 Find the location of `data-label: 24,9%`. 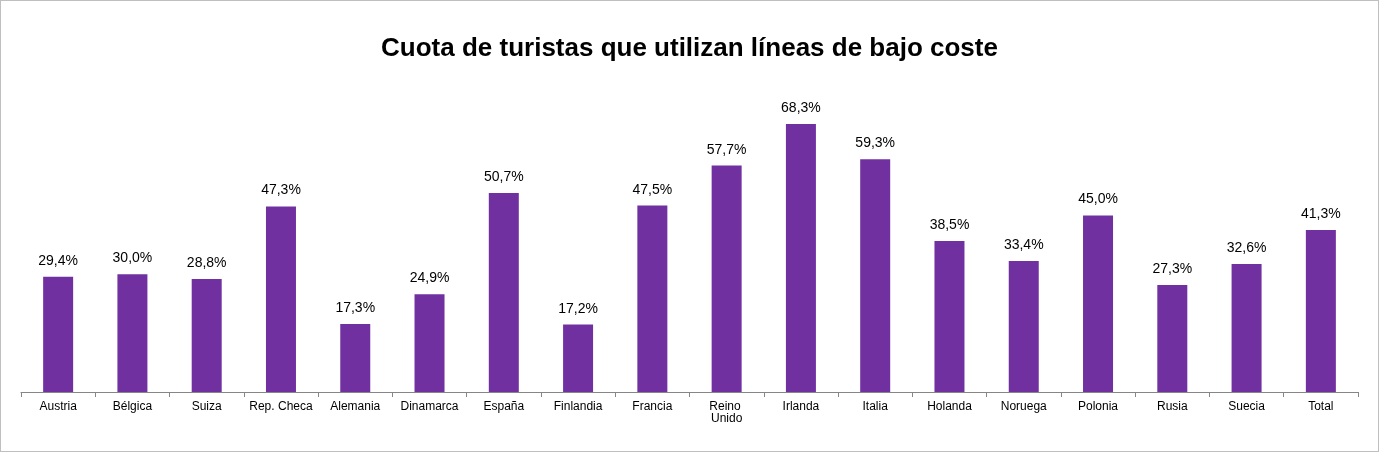

data-label: 24,9% is located at coordinates (429, 277).